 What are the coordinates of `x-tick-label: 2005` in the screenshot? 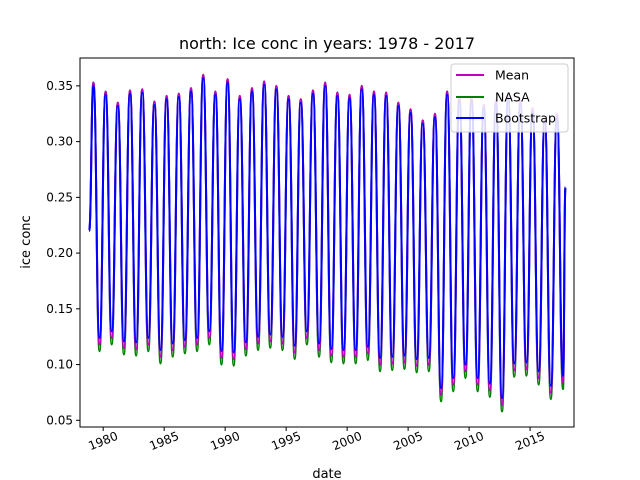 It's located at (408, 441).